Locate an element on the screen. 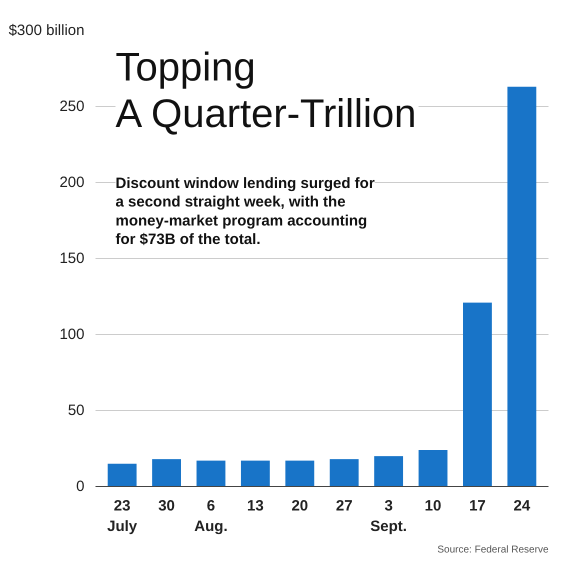  x-tick-label: 17 is located at coordinates (477, 506).